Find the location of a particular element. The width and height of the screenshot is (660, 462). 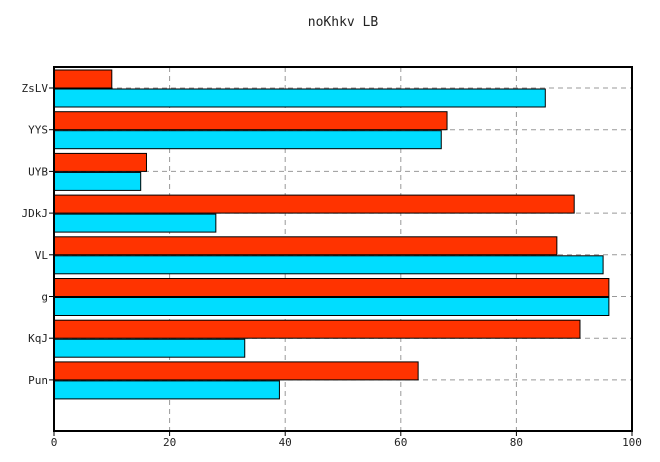

y-tick-label: UYB is located at coordinates (38, 171).